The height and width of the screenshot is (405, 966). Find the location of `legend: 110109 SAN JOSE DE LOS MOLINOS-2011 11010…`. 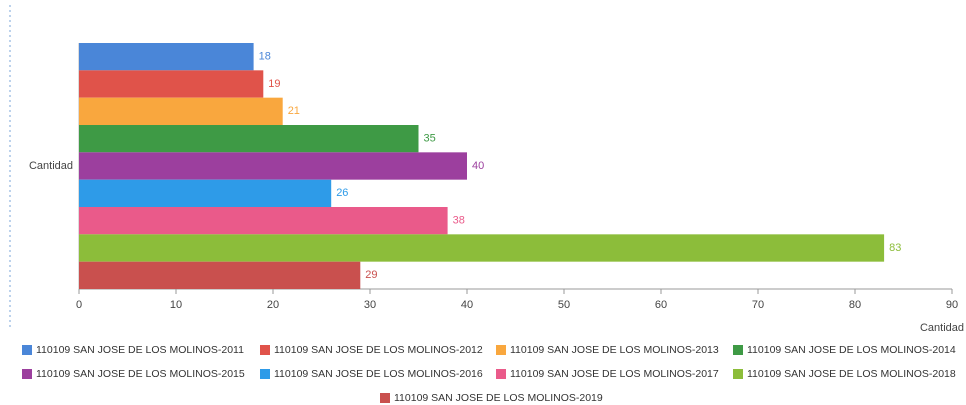

legend: 110109 SAN JOSE DE LOS MOLINOS-2011 11010… is located at coordinates (489, 374).